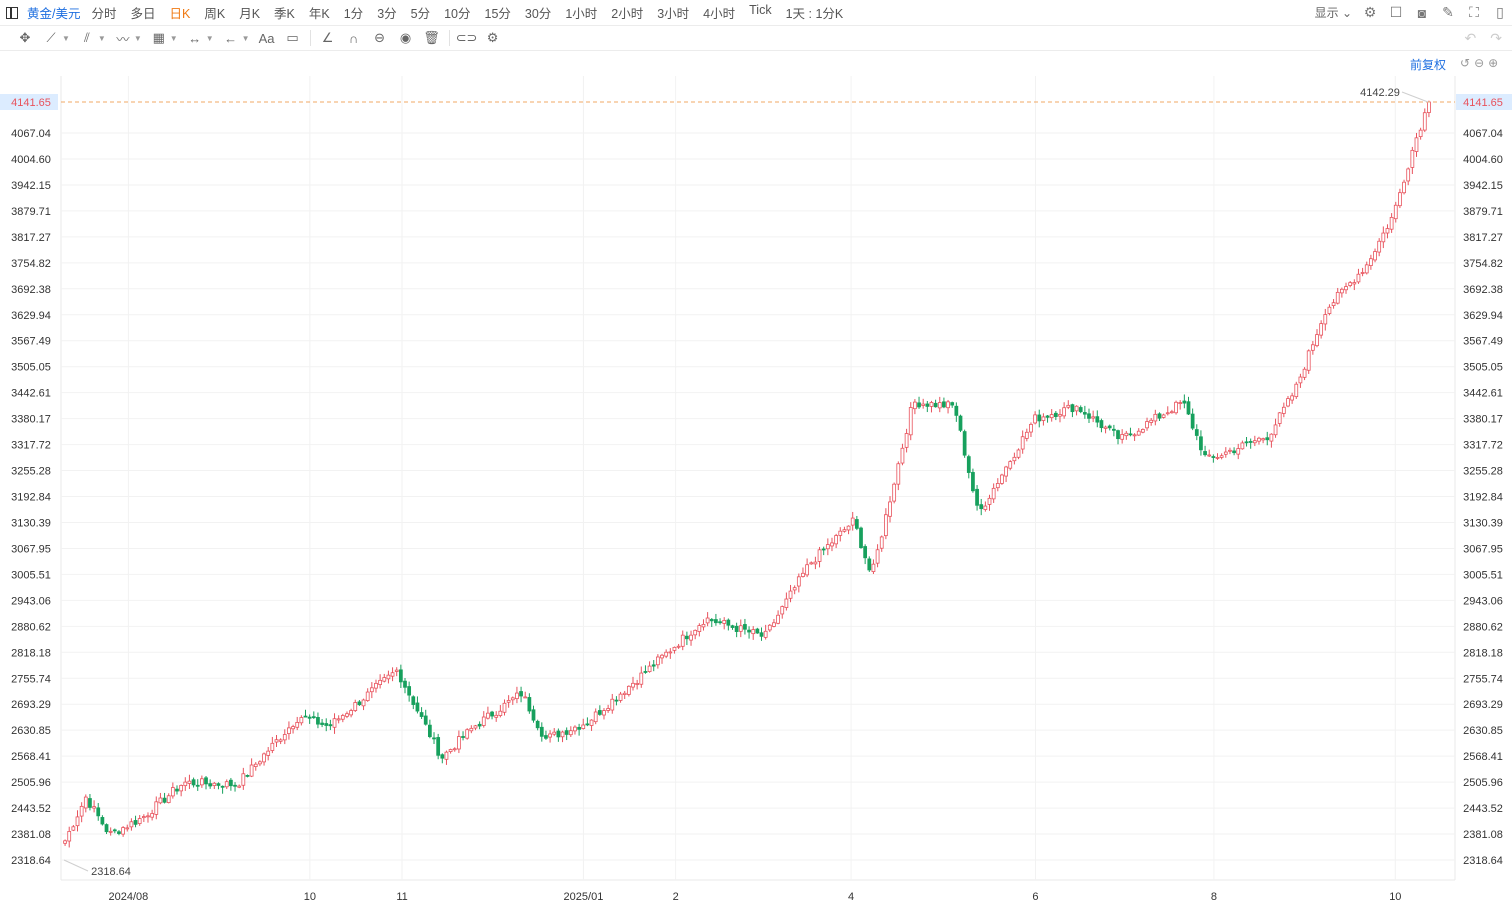  I want to click on fullscreen-icon: ⛶, so click(1474, 12).